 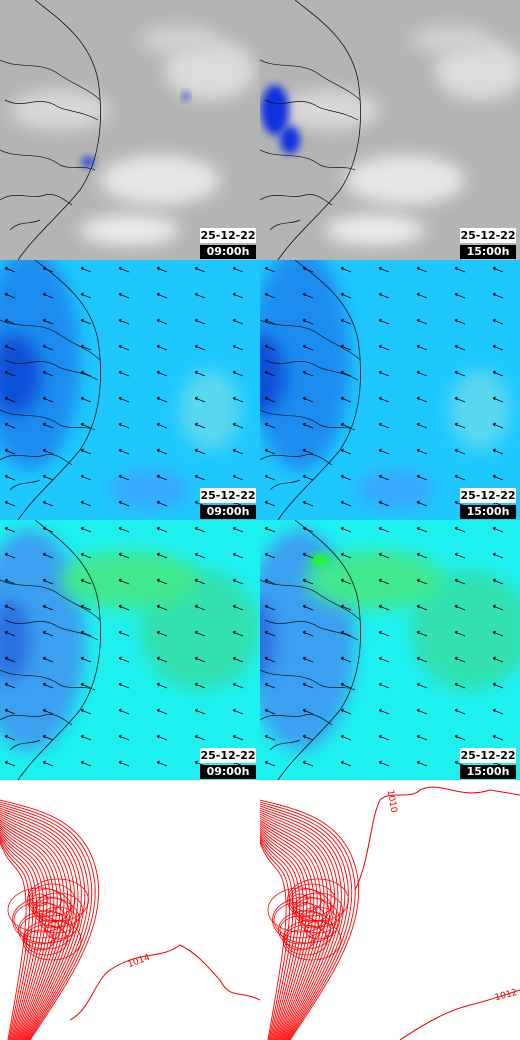 What do you see at coordinates (319, 650) in the screenshot?
I see `coastline` at bounding box center [319, 650].